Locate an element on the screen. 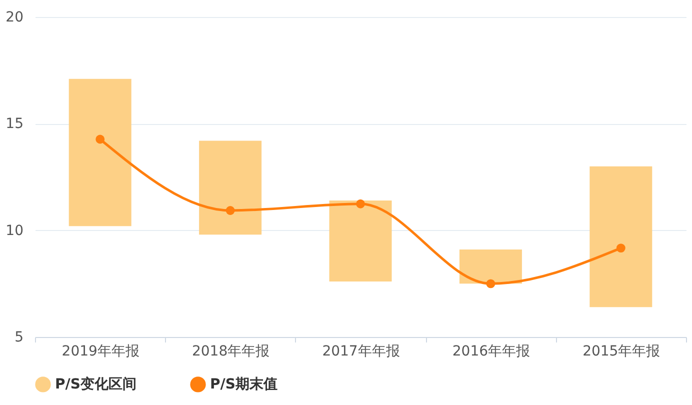 Image resolution: width=692 pixels, height=405 pixels. x-tick-label: 2019年年报 is located at coordinates (101, 352).